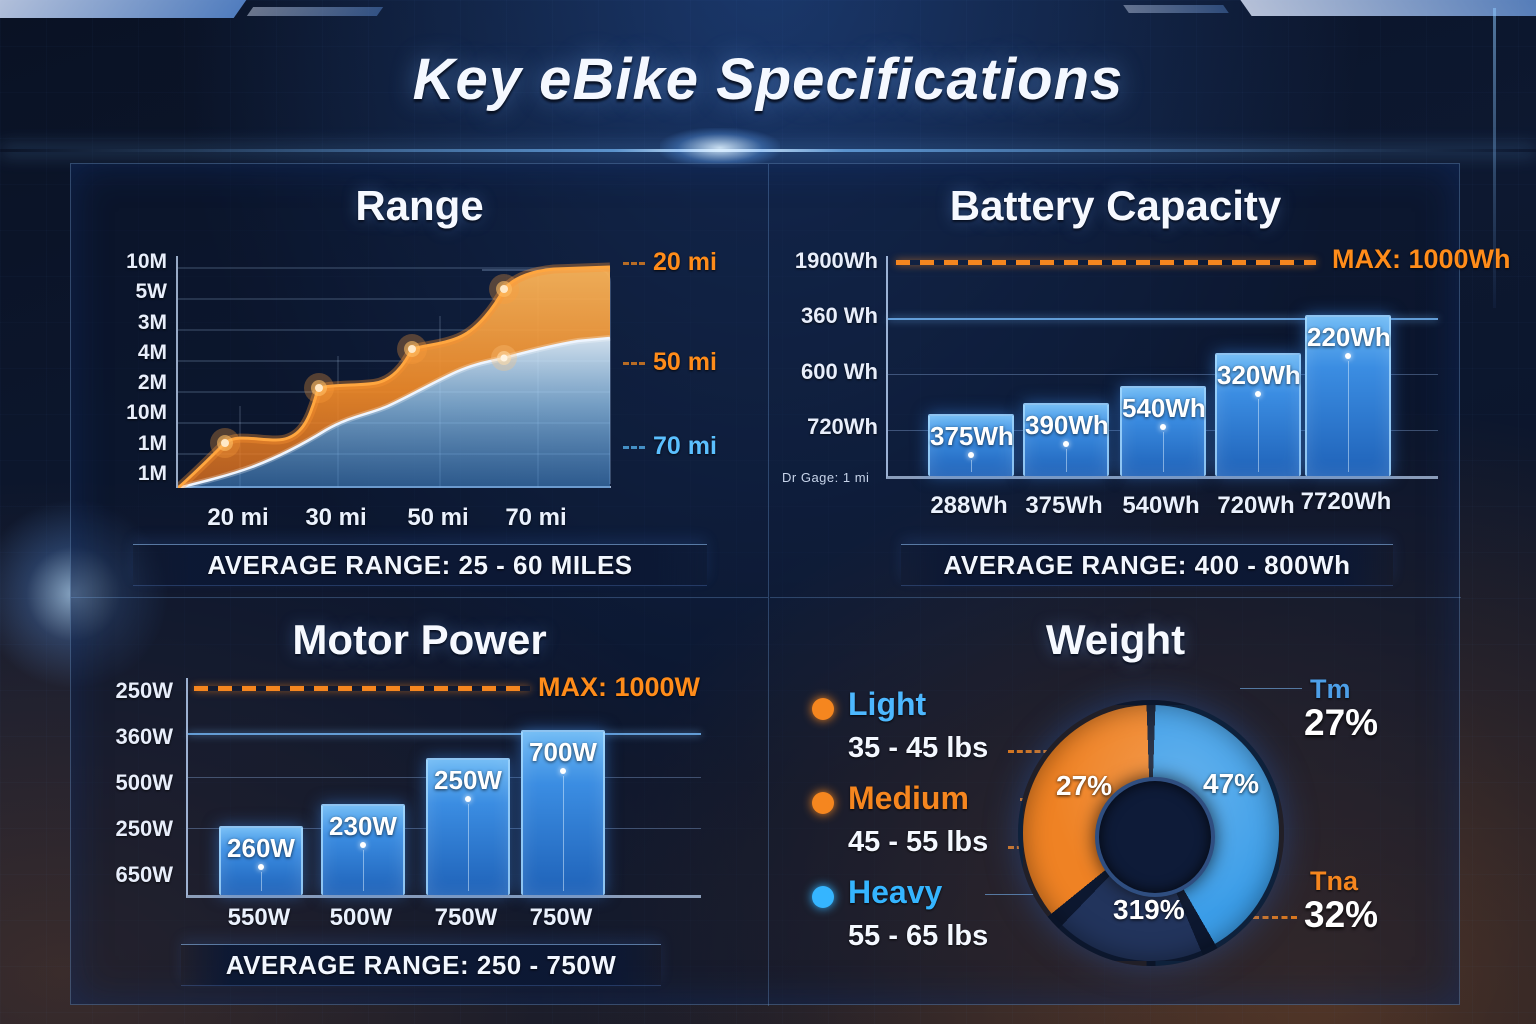 This screenshot has width=1536, height=1024. What do you see at coordinates (823, 897) in the screenshot?
I see `legend-dot-heavy` at bounding box center [823, 897].